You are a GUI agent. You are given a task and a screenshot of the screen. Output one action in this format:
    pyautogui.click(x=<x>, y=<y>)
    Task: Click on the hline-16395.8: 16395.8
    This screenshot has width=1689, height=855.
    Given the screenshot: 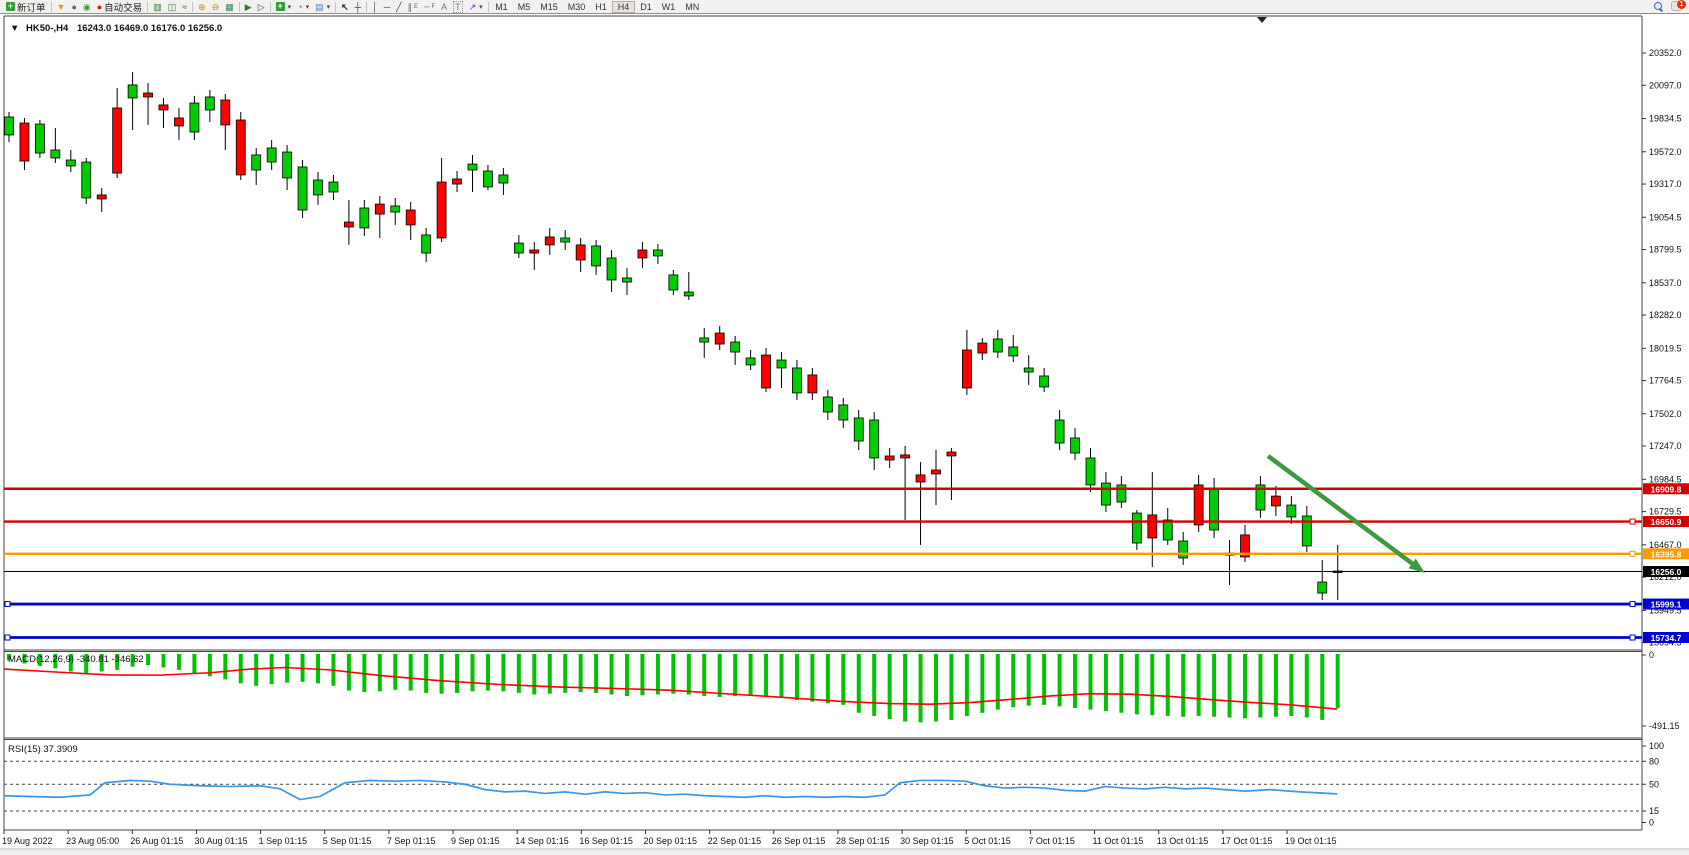 What is the action you would take?
    pyautogui.click(x=846, y=554)
    